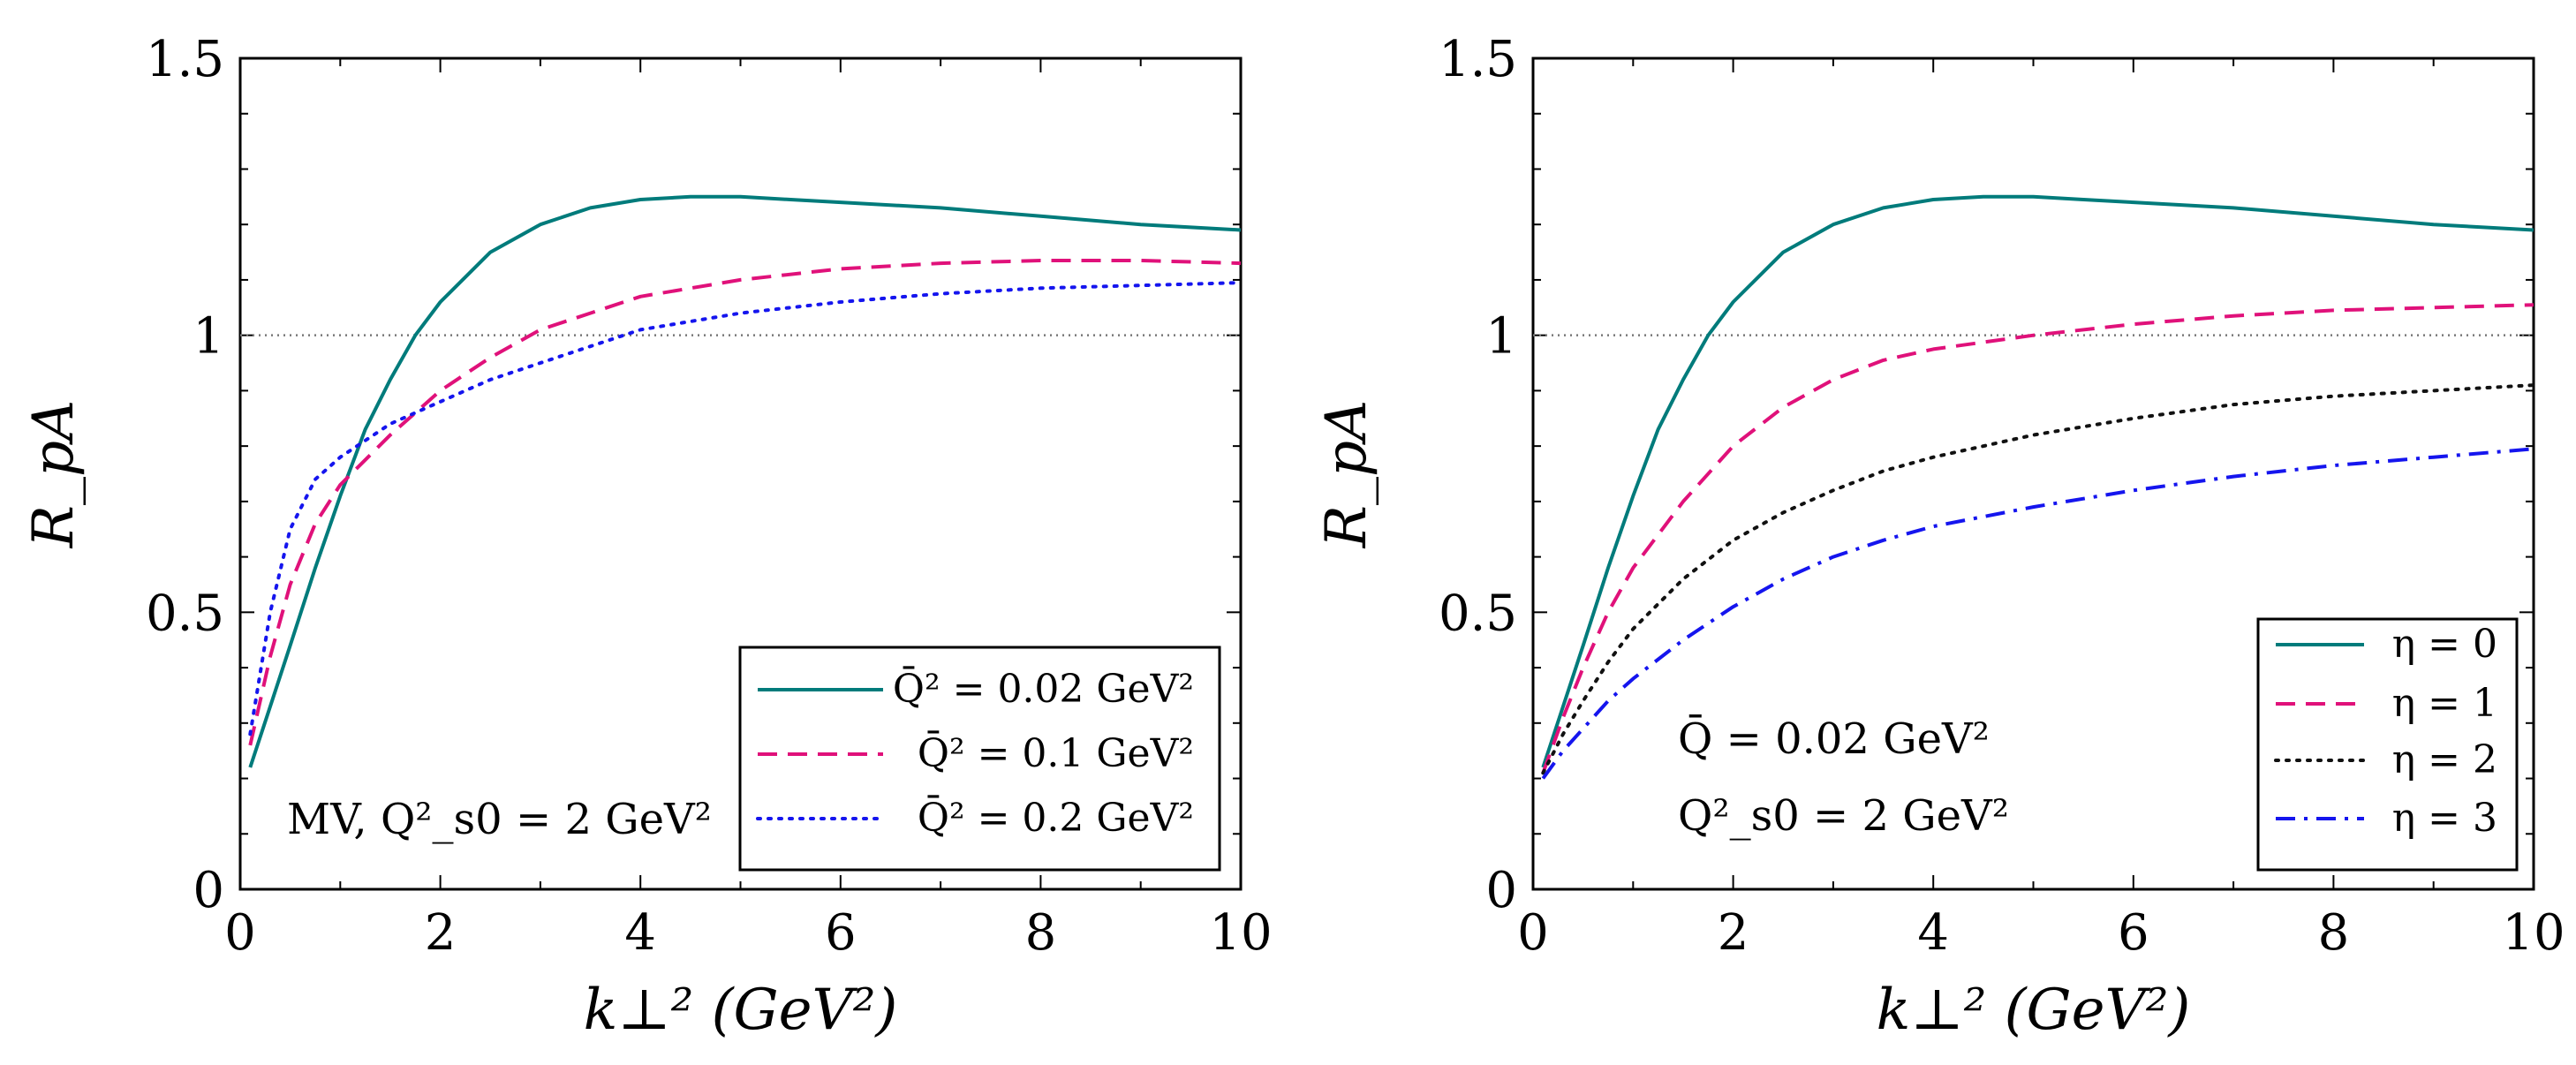 The width and height of the screenshot is (2576, 1065). Describe the element at coordinates (2444, 645) in the screenshot. I see `legend-label: η = 0` at that location.